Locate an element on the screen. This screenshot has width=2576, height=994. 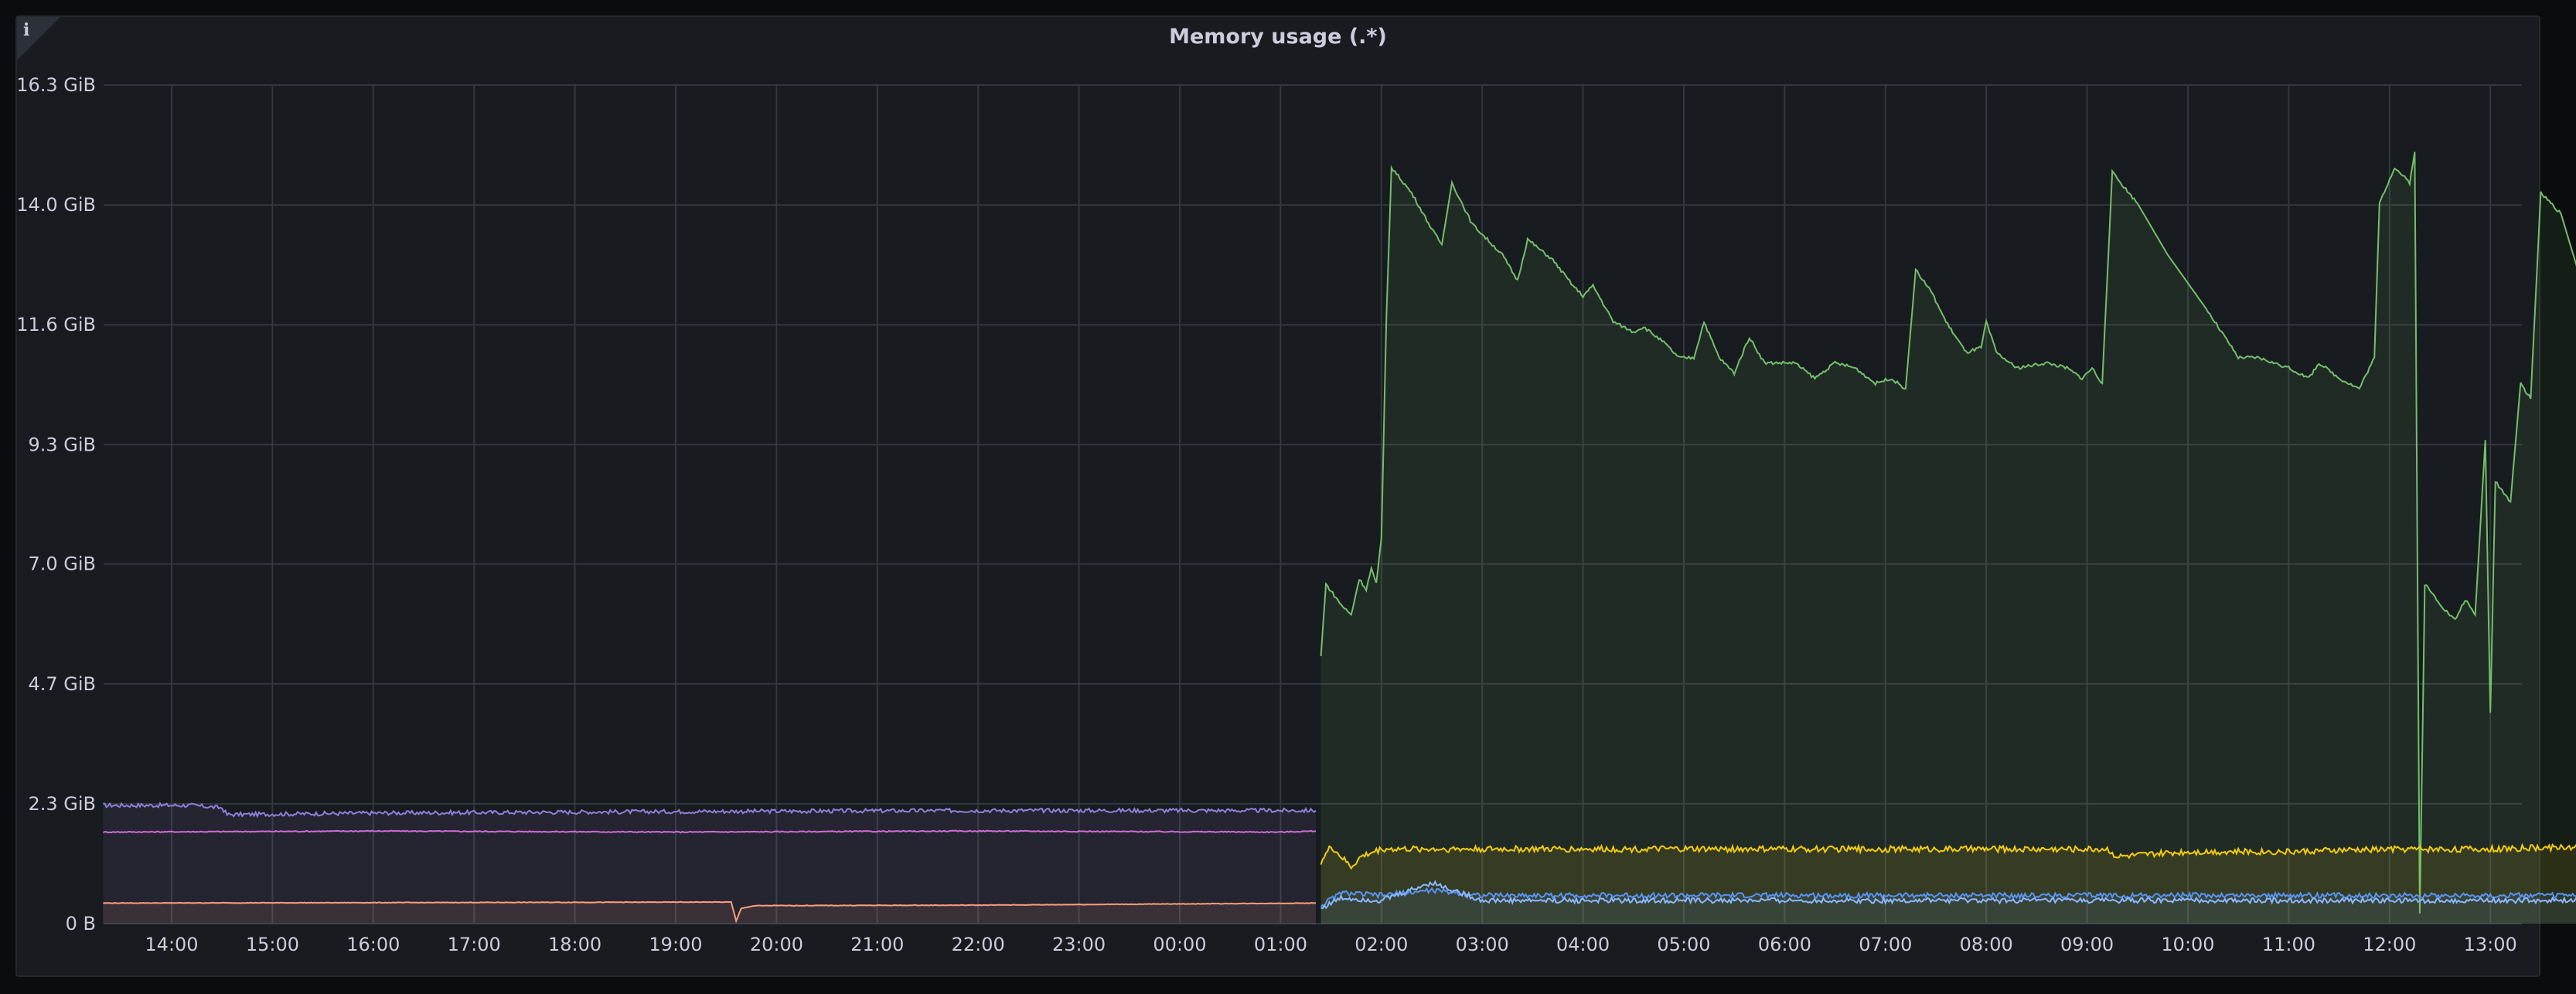
x-tick-label: 07:00 is located at coordinates (1885, 944).